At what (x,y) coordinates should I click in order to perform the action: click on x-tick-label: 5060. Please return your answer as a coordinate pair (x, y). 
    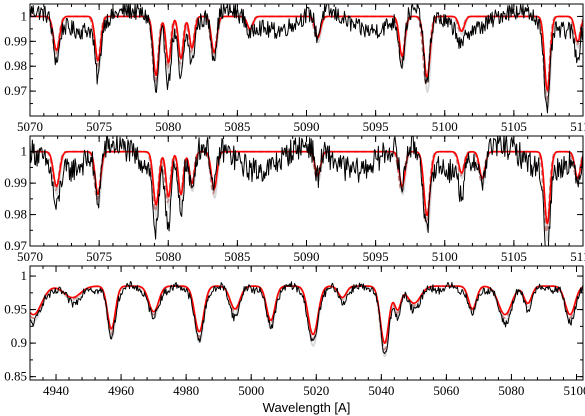
    Looking at the image, I should click on (446, 390).